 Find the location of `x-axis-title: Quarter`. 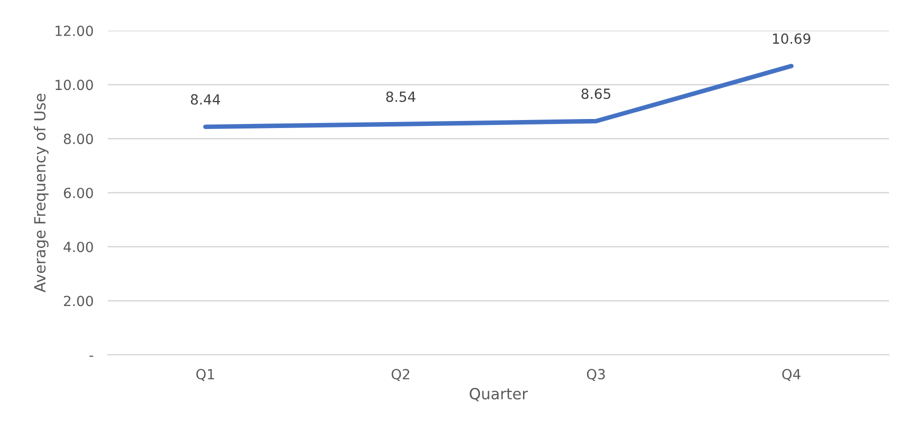

x-axis-title: Quarter is located at coordinates (499, 395).